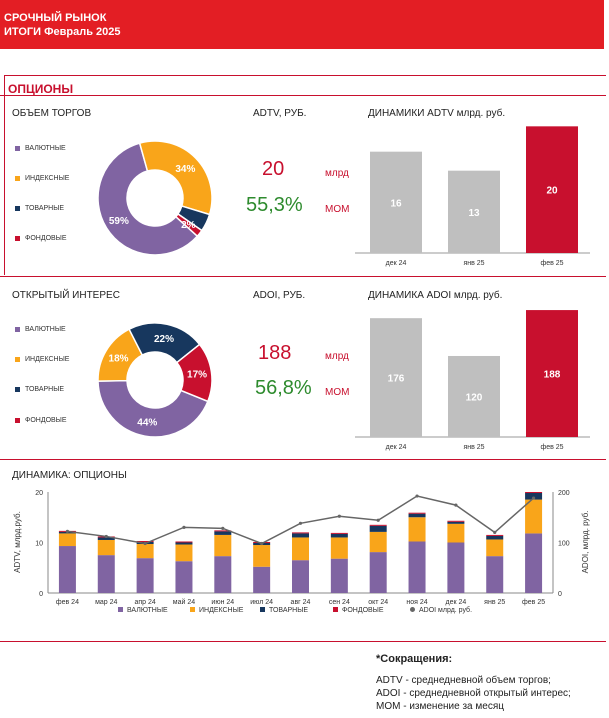 The width and height of the screenshot is (609, 718). Describe the element at coordinates (337, 356) in the screenshot. I see `oi-unit: млрд` at that location.